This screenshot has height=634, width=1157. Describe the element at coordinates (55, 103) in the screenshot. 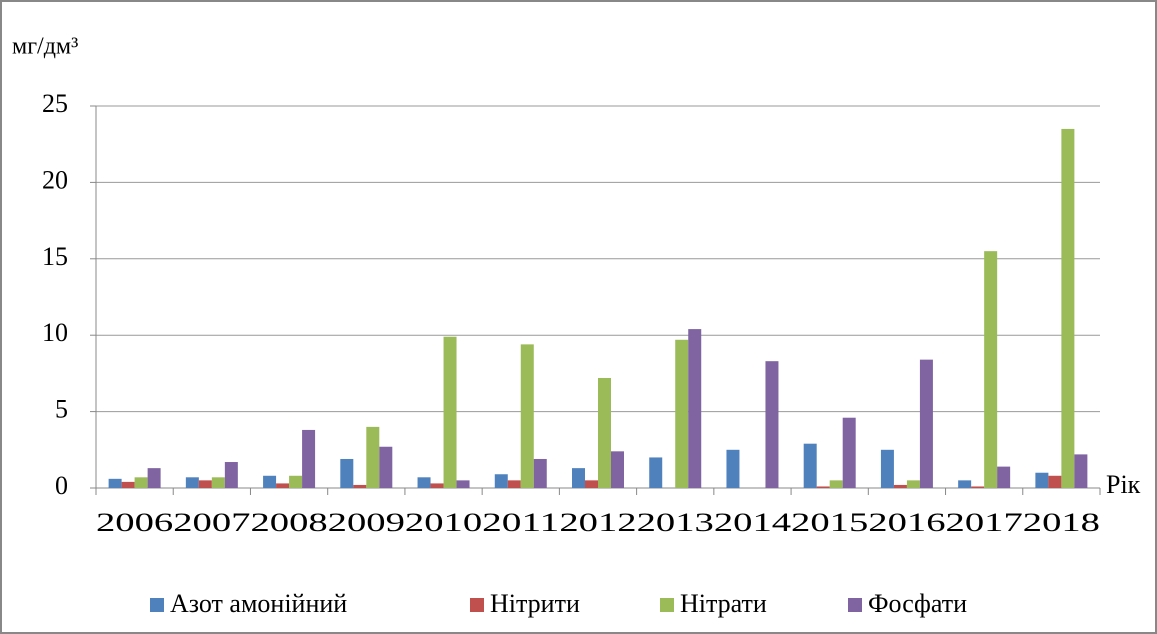

I see `y-tick-label: 25` at that location.